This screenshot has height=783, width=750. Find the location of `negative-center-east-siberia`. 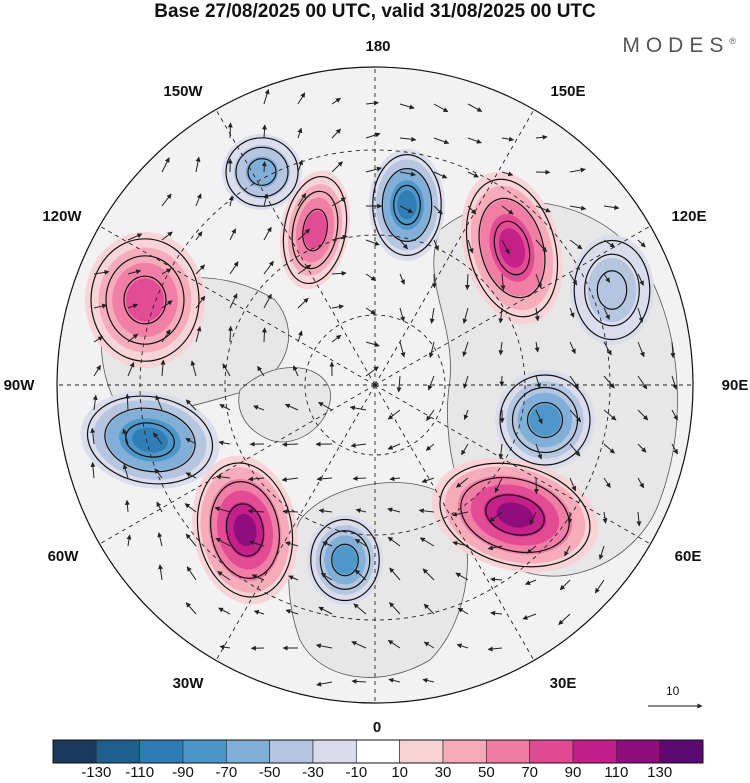

negative-center-east-siberia is located at coordinates (612, 290).